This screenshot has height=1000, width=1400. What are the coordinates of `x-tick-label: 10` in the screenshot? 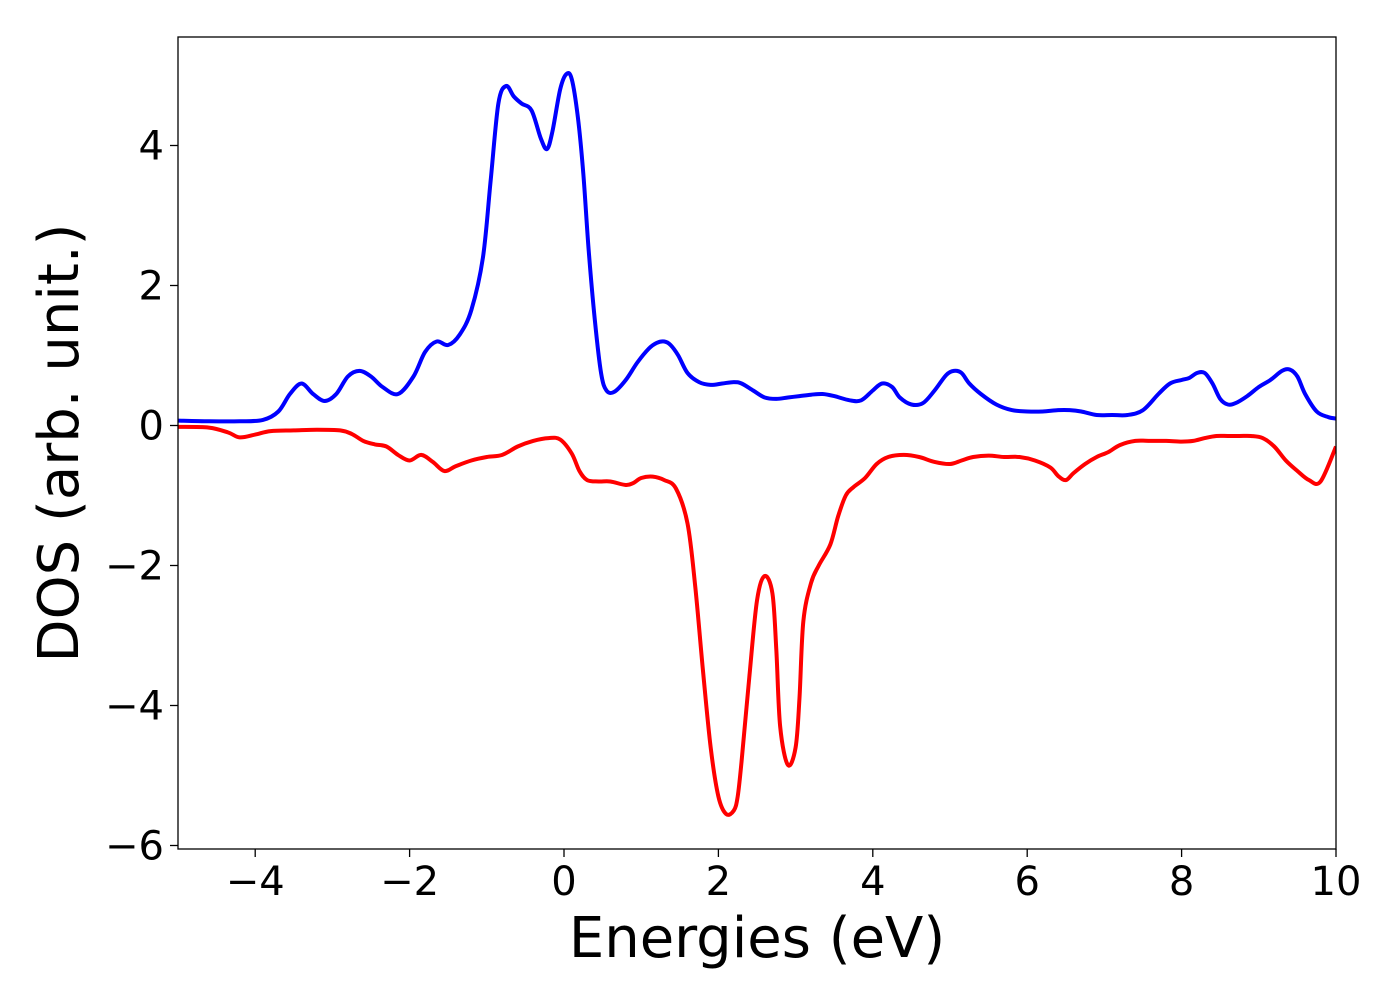 It's located at (1336, 882).